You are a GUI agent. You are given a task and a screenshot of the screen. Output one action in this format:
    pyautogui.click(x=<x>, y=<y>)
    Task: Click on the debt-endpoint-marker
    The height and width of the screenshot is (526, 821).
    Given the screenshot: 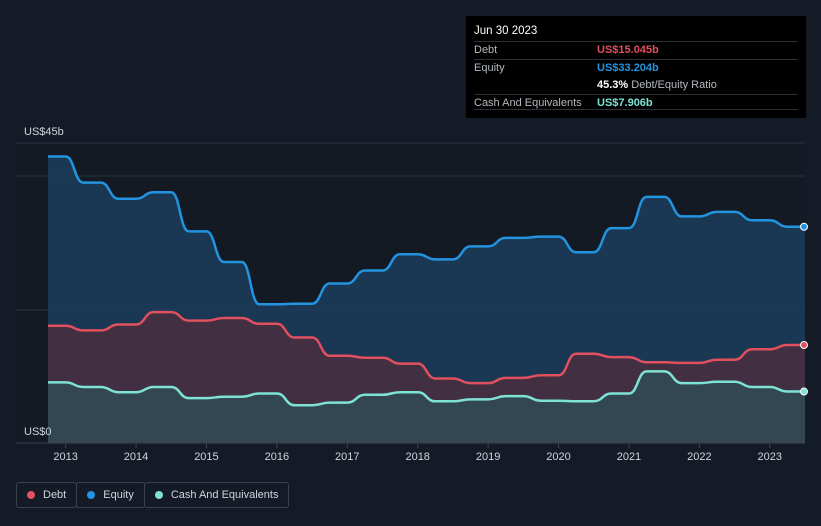 What is the action you would take?
    pyautogui.click(x=804, y=345)
    